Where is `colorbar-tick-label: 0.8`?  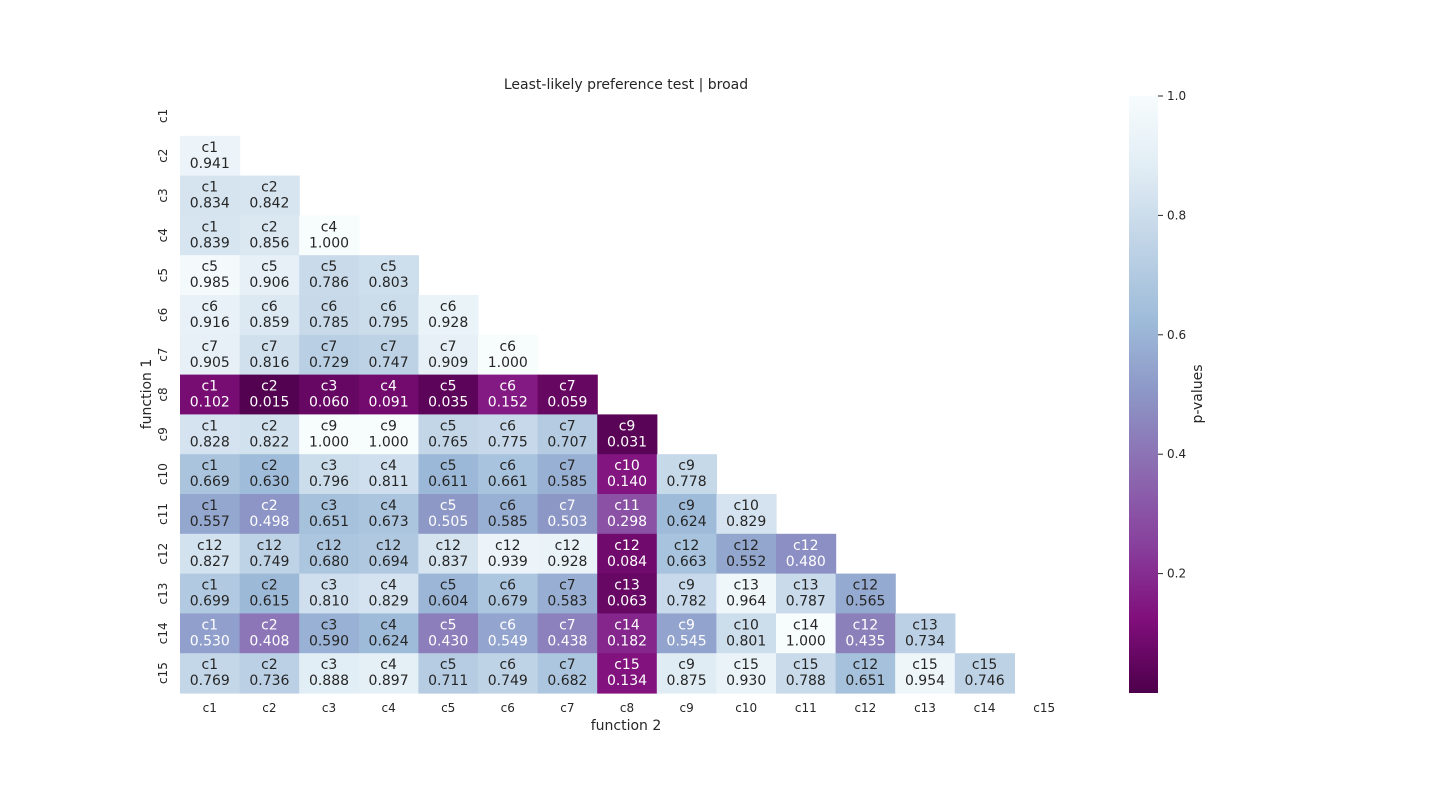
colorbar-tick-label: 0.8 is located at coordinates (1176, 215).